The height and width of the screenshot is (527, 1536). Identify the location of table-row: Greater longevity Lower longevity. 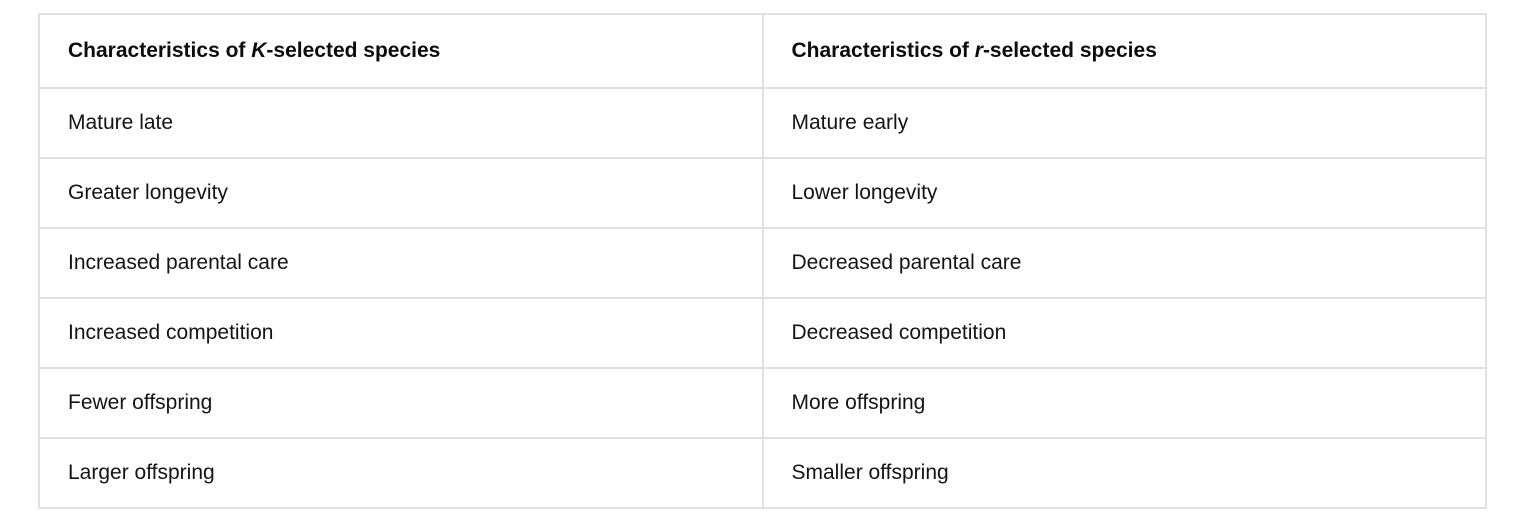
(762, 193).